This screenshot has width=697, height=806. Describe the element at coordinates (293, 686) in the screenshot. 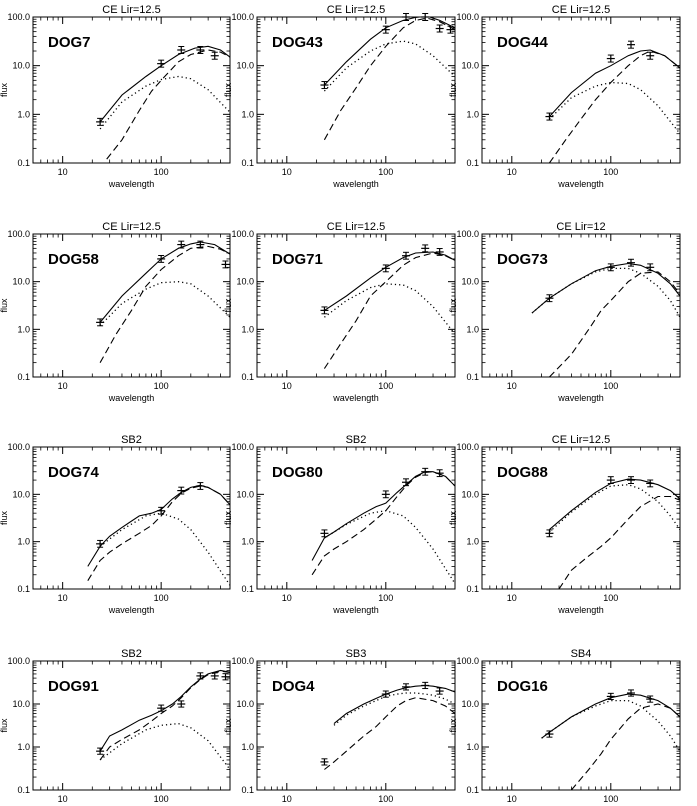

I see `object-label: DOG4` at that location.